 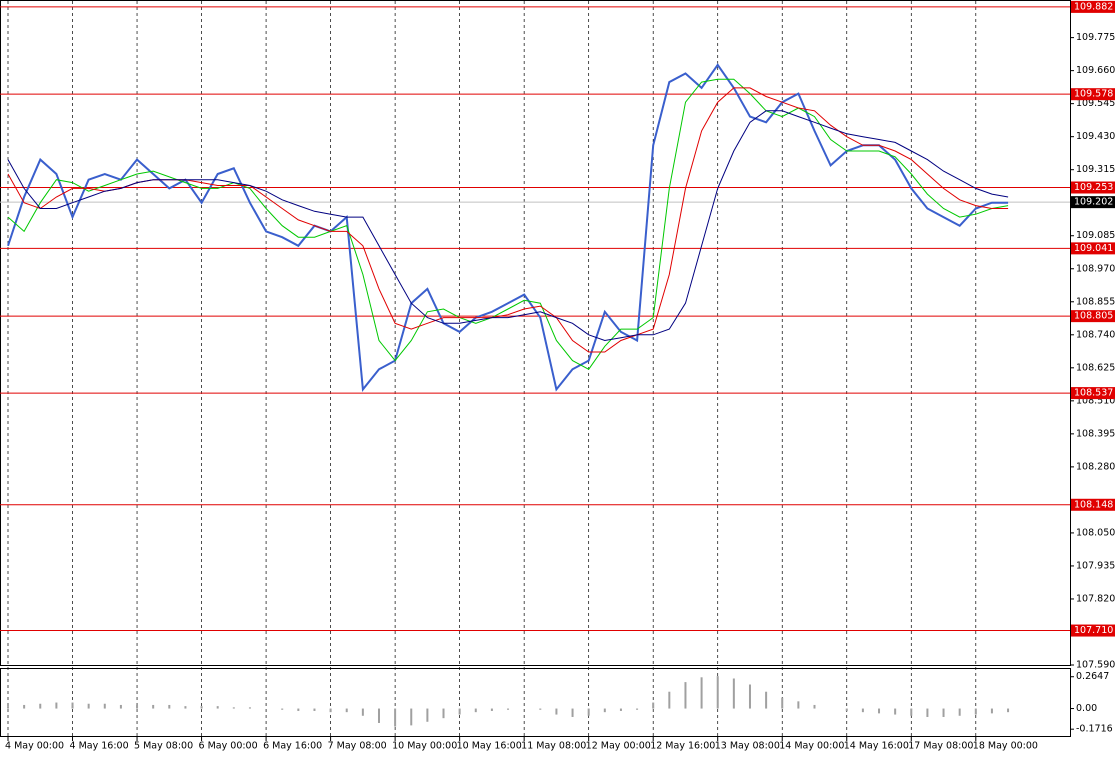 What do you see at coordinates (1095, 169) in the screenshot?
I see `y-tick-label: 109.315` at bounding box center [1095, 169].